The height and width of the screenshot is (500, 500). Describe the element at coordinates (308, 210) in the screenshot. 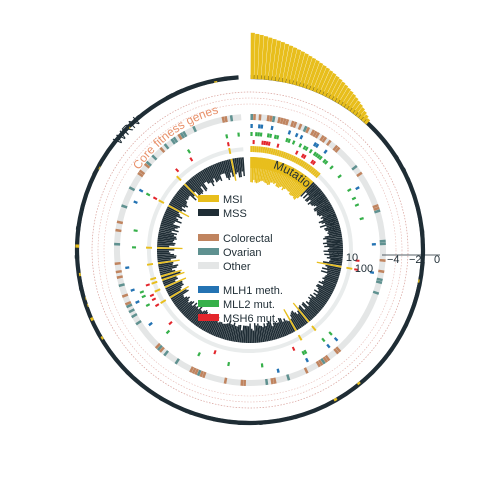

I see `mutation-rate-axis-label-text: Mutation rate (per Mb)` at that location.